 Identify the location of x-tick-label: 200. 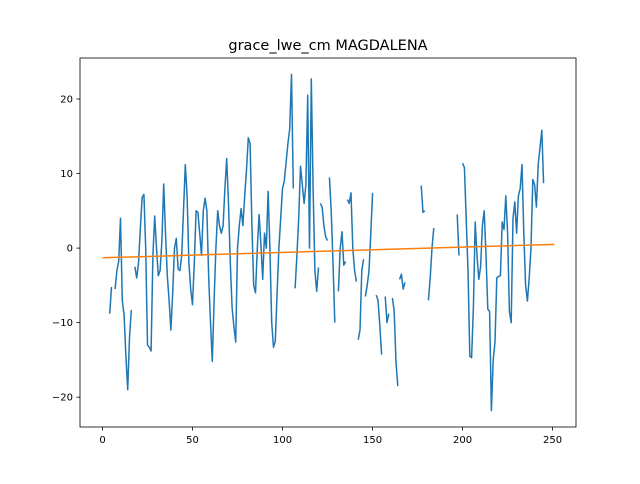
(462, 440).